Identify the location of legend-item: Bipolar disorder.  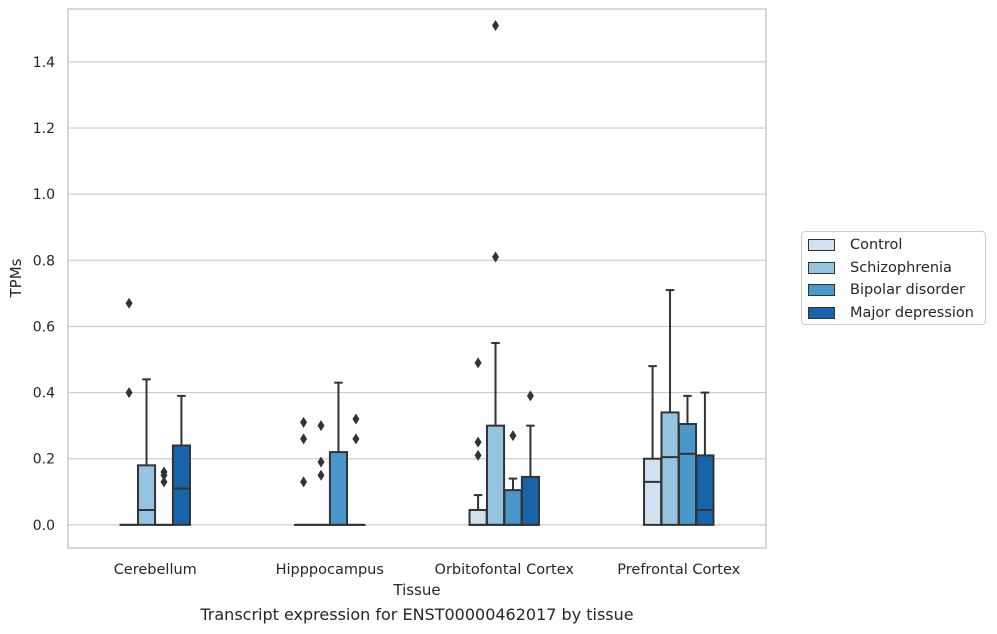
(886, 290).